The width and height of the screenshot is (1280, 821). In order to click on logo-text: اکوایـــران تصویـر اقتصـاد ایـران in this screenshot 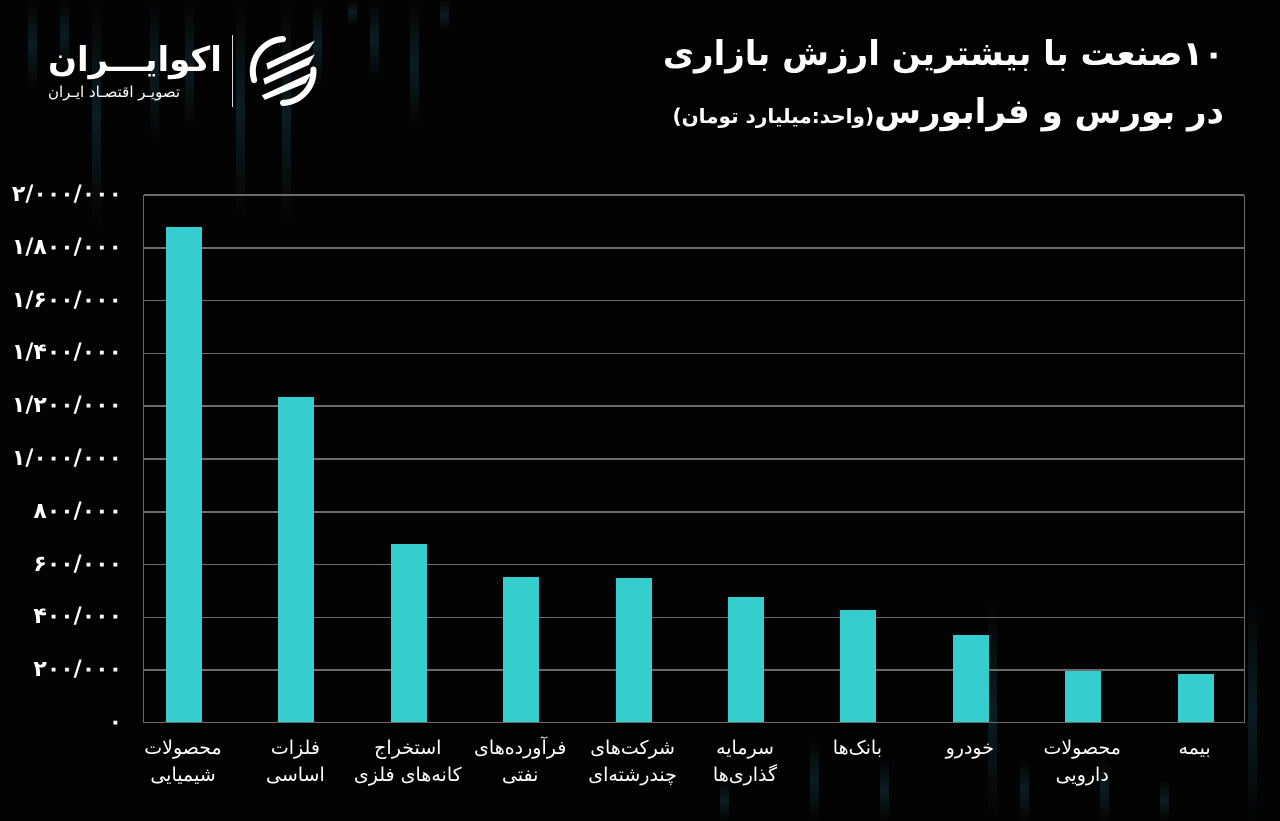, I will do `click(135, 71)`.